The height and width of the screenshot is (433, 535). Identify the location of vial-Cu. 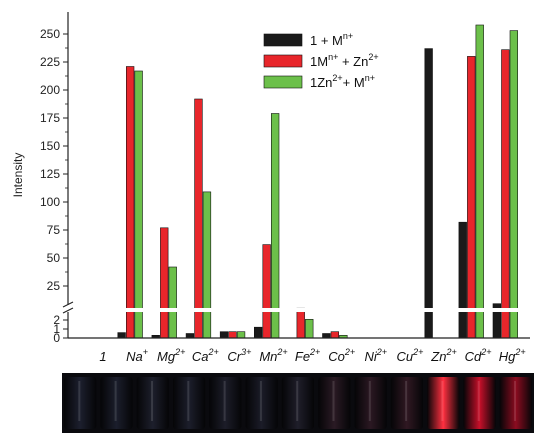
(407, 403).